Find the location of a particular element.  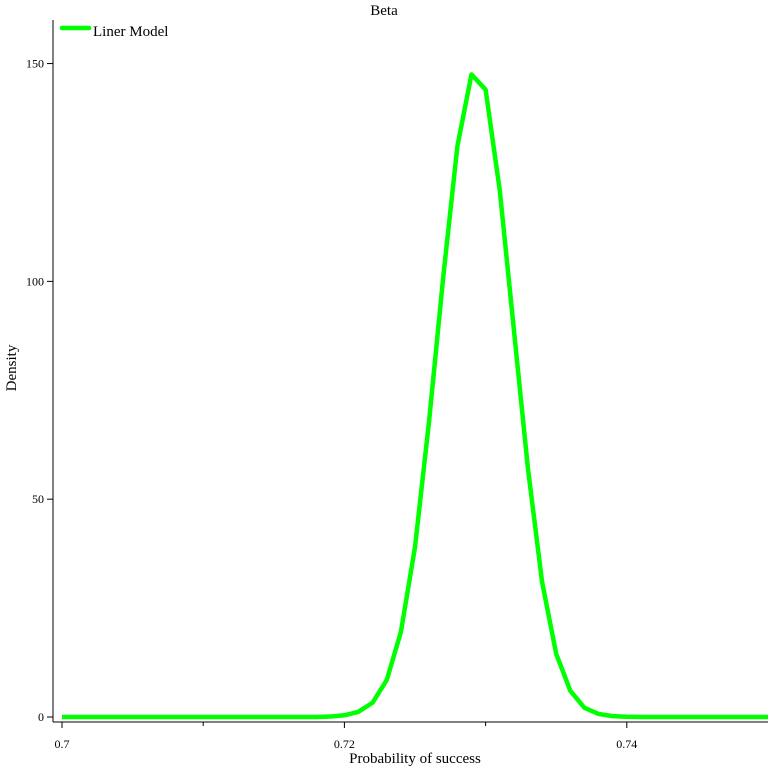

y-tick-label: 150 is located at coordinates (35, 64).